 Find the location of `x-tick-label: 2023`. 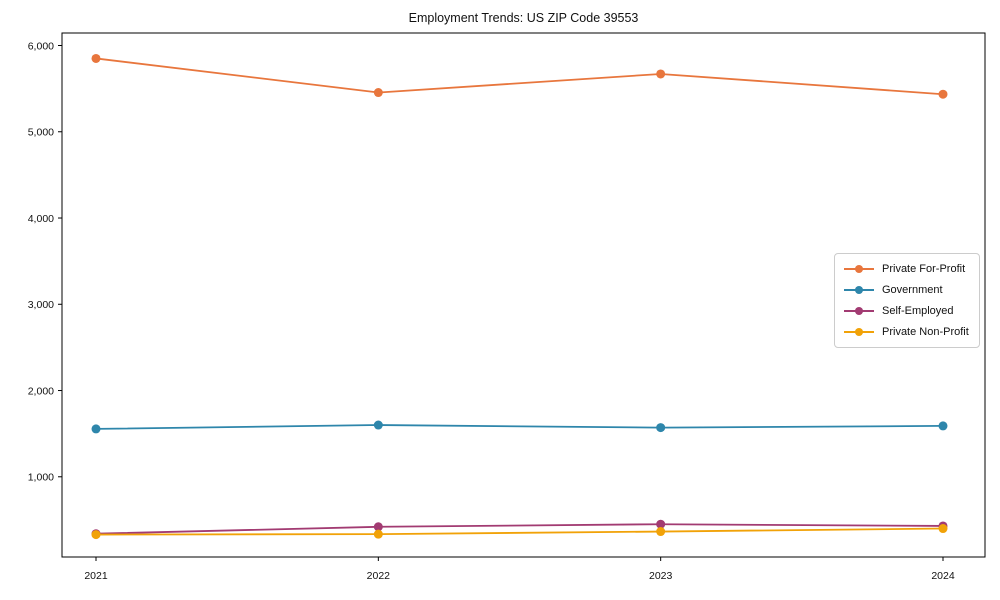

x-tick-label: 2023 is located at coordinates (661, 576).